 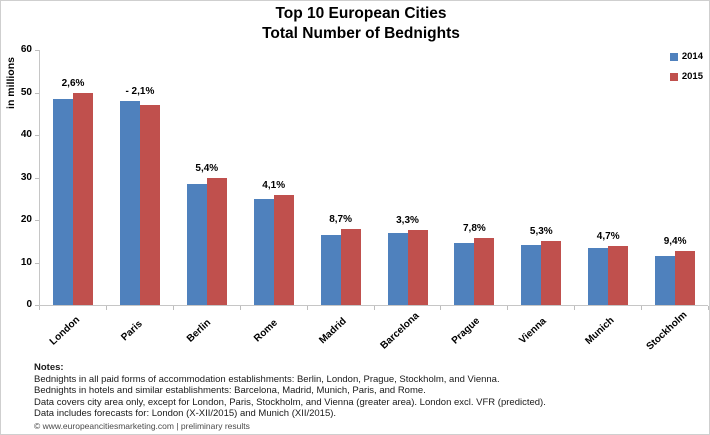 I want to click on y-axis-tick-label: 60, so click(x=26, y=49).